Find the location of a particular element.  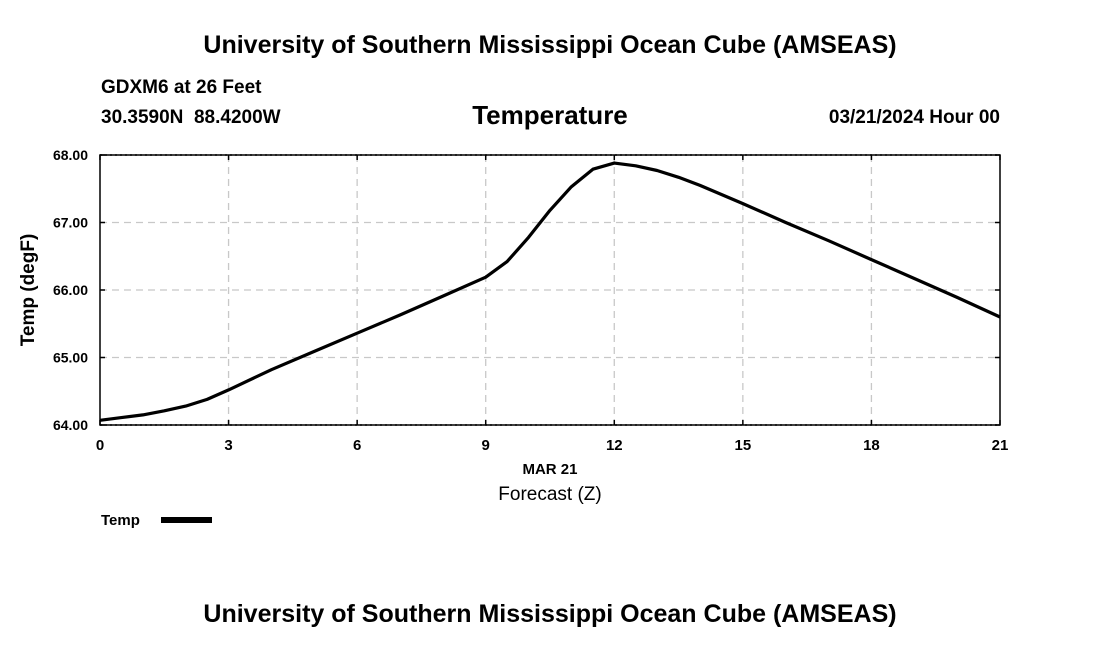

chart-title: Temperature is located at coordinates (550, 115).